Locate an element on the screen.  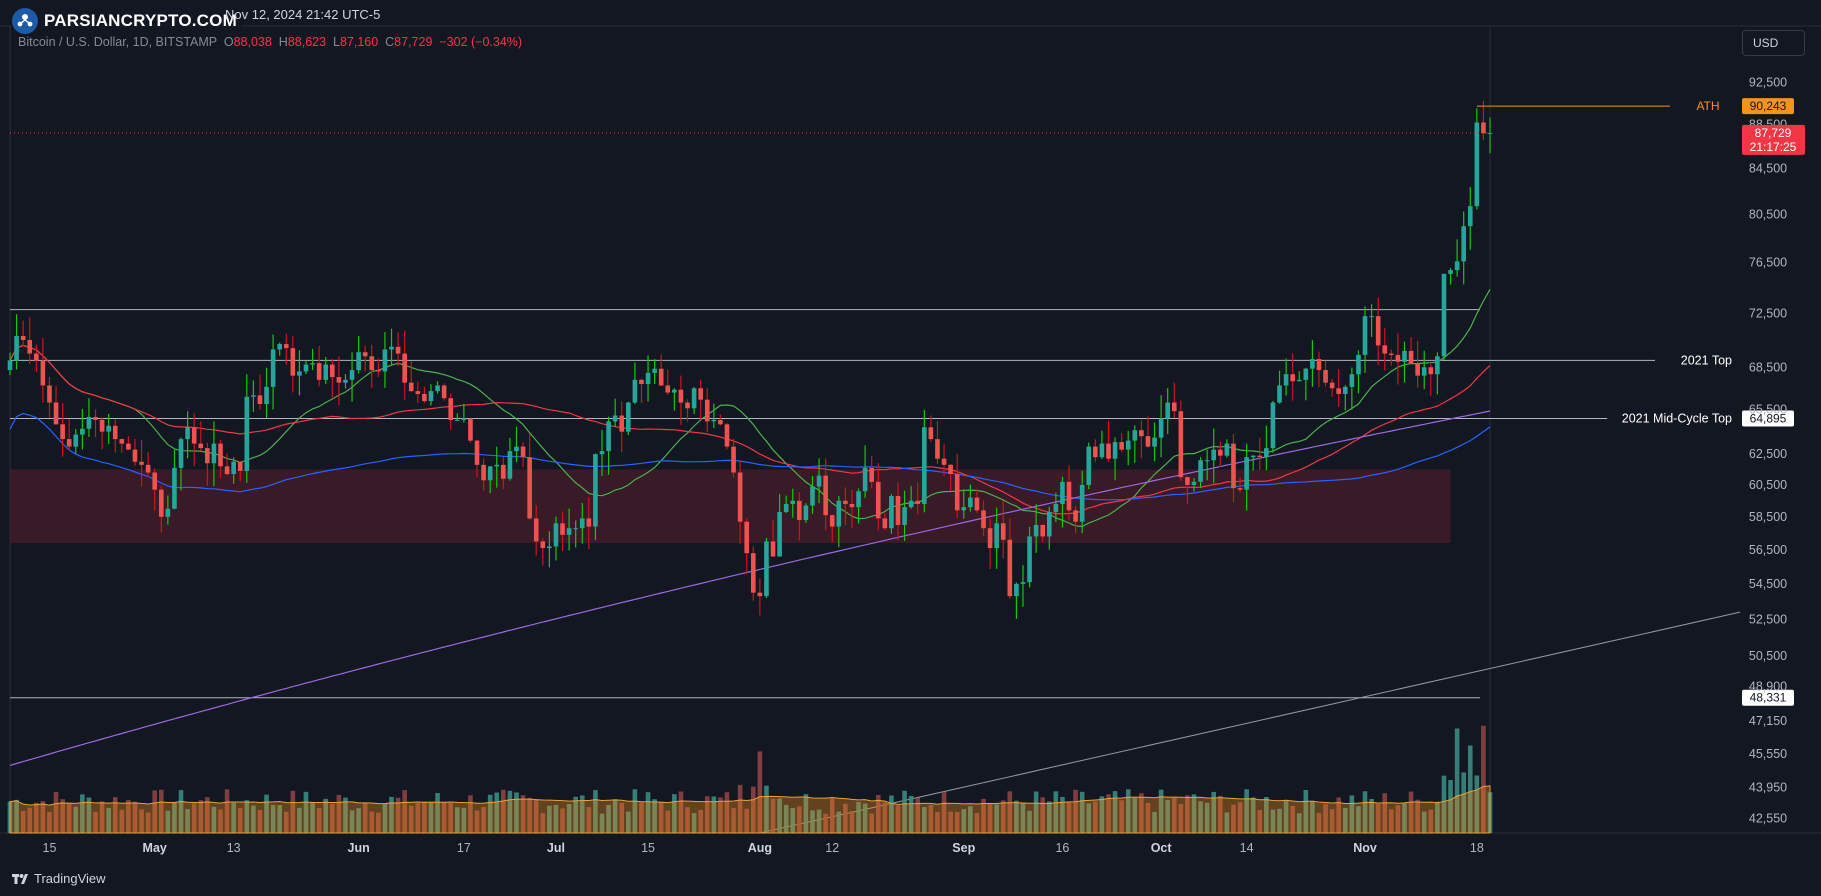
x-tick-label: Oct is located at coordinates (1162, 848).